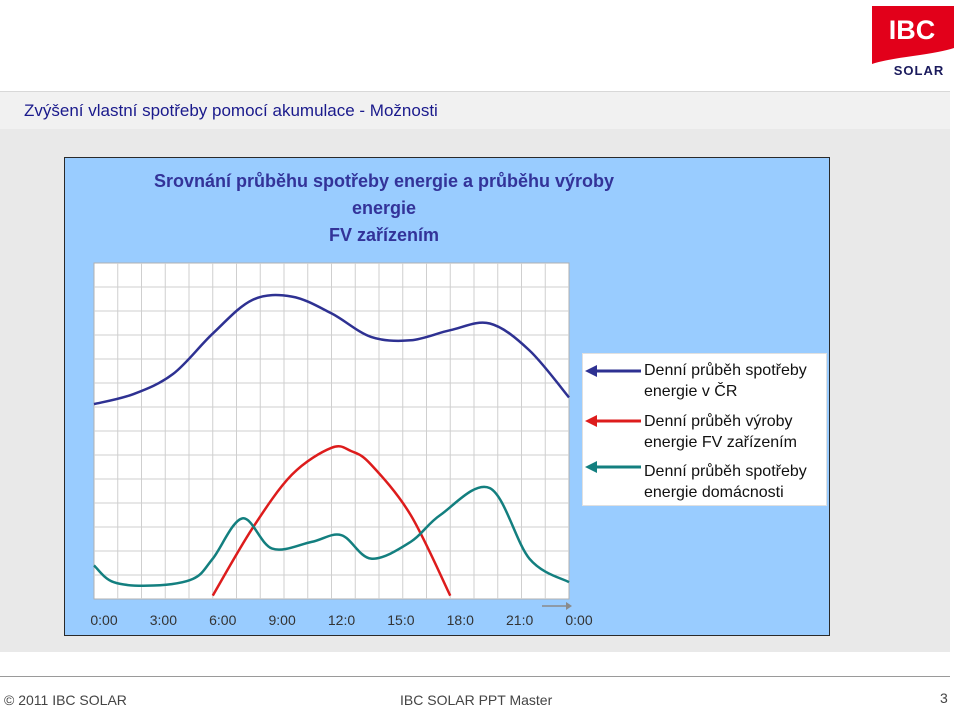 This screenshot has height=708, width=960. I want to click on series-line-cr-consumption, so click(331, 349).